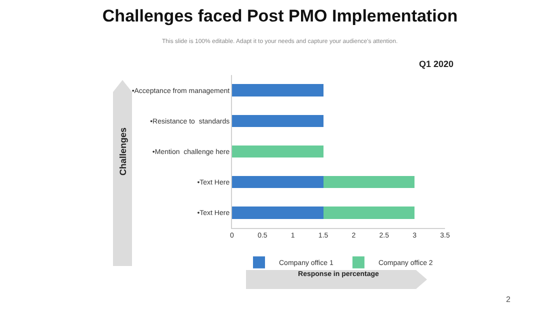 This screenshot has width=560, height=315. Describe the element at coordinates (123, 151) in the screenshot. I see `y-axis-title: Challenges` at that location.